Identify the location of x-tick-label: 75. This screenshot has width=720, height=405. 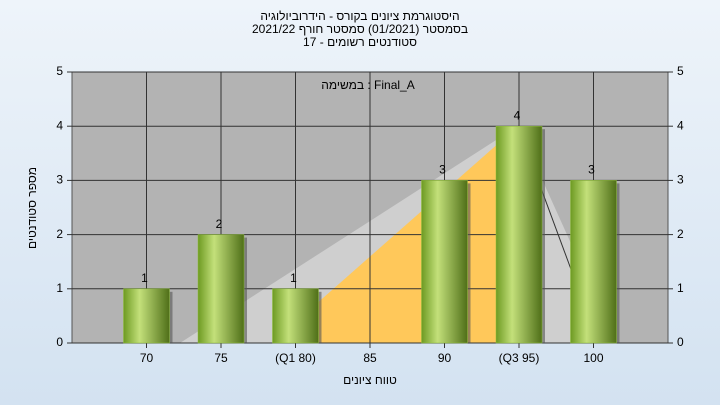
(221, 358).